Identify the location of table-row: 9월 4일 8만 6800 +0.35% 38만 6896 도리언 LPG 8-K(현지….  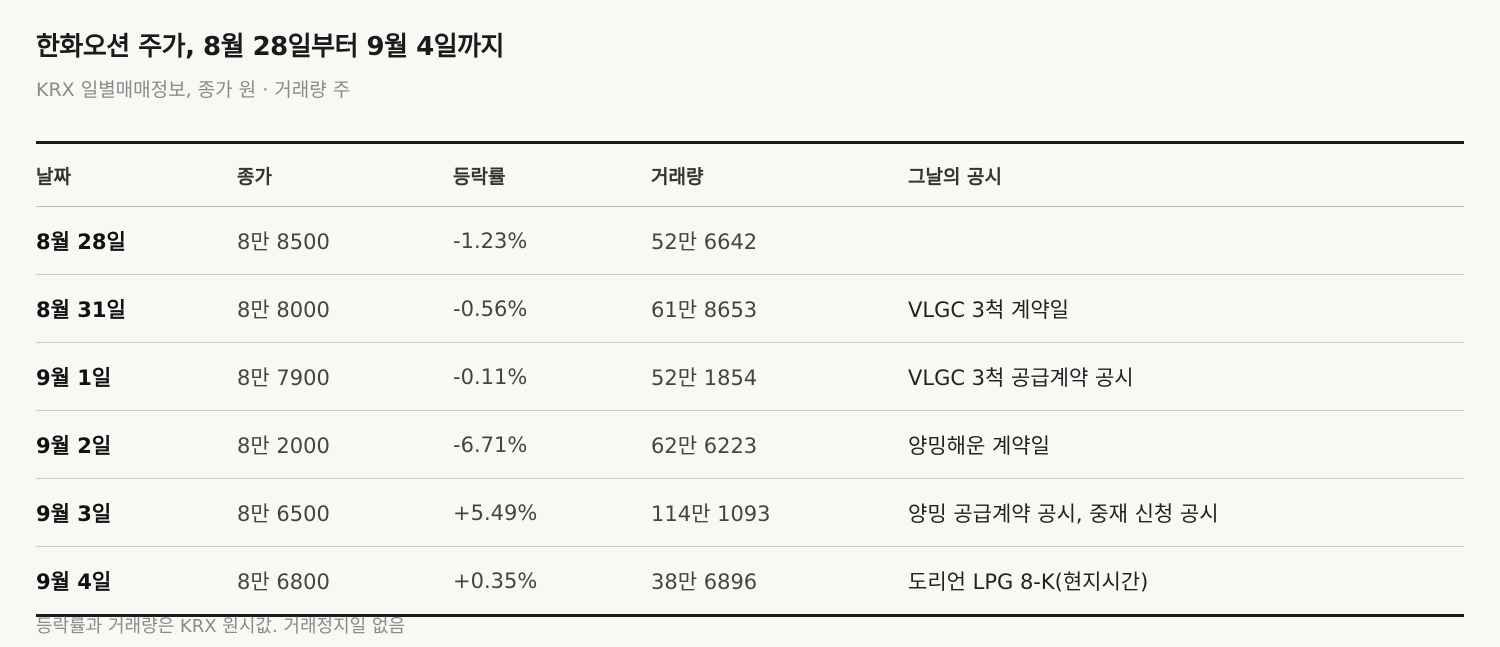
(750, 580).